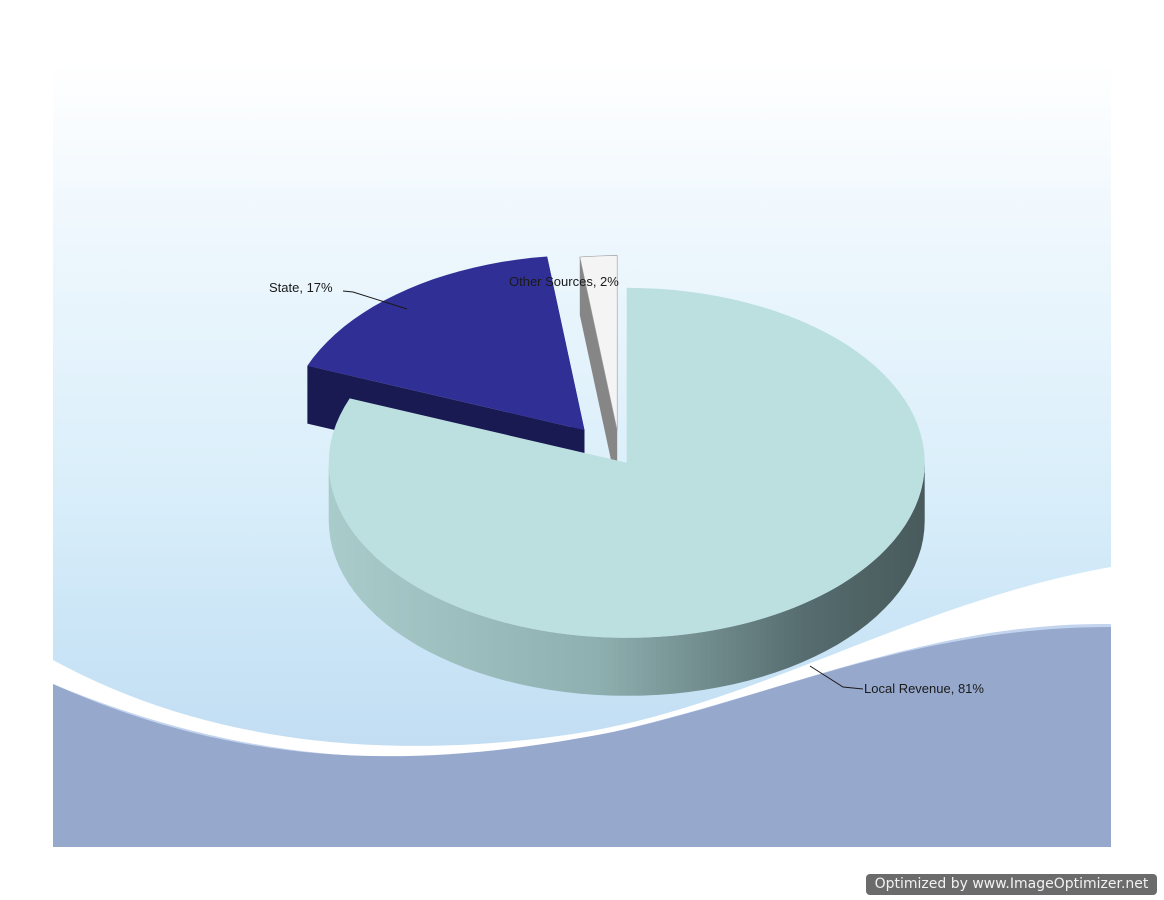 The image size is (1164, 900). Describe the element at coordinates (836, 677) in the screenshot. I see `leader-line-local-revenue` at that location.